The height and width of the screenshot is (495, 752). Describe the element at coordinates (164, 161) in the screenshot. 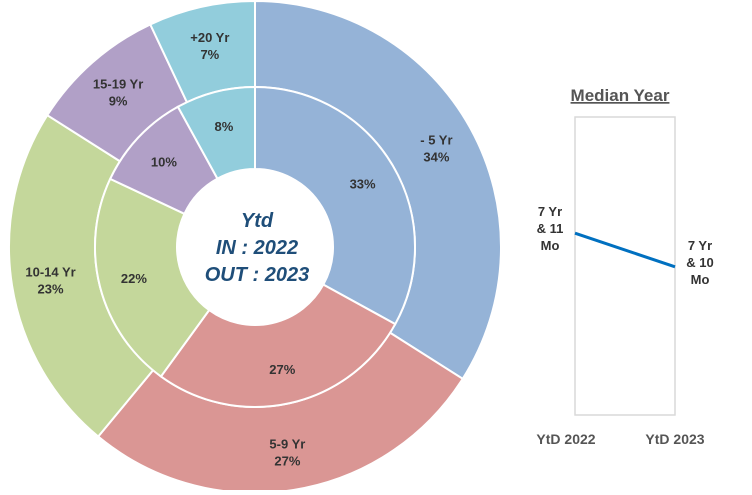

I see `inner-ring-slice-label-15-19: 10%` at that location.